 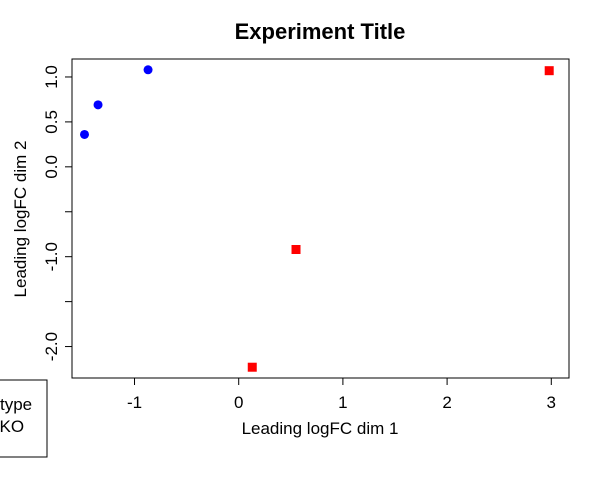 What do you see at coordinates (51, 167) in the screenshot?
I see `y-tick-label: 0.0` at bounding box center [51, 167].